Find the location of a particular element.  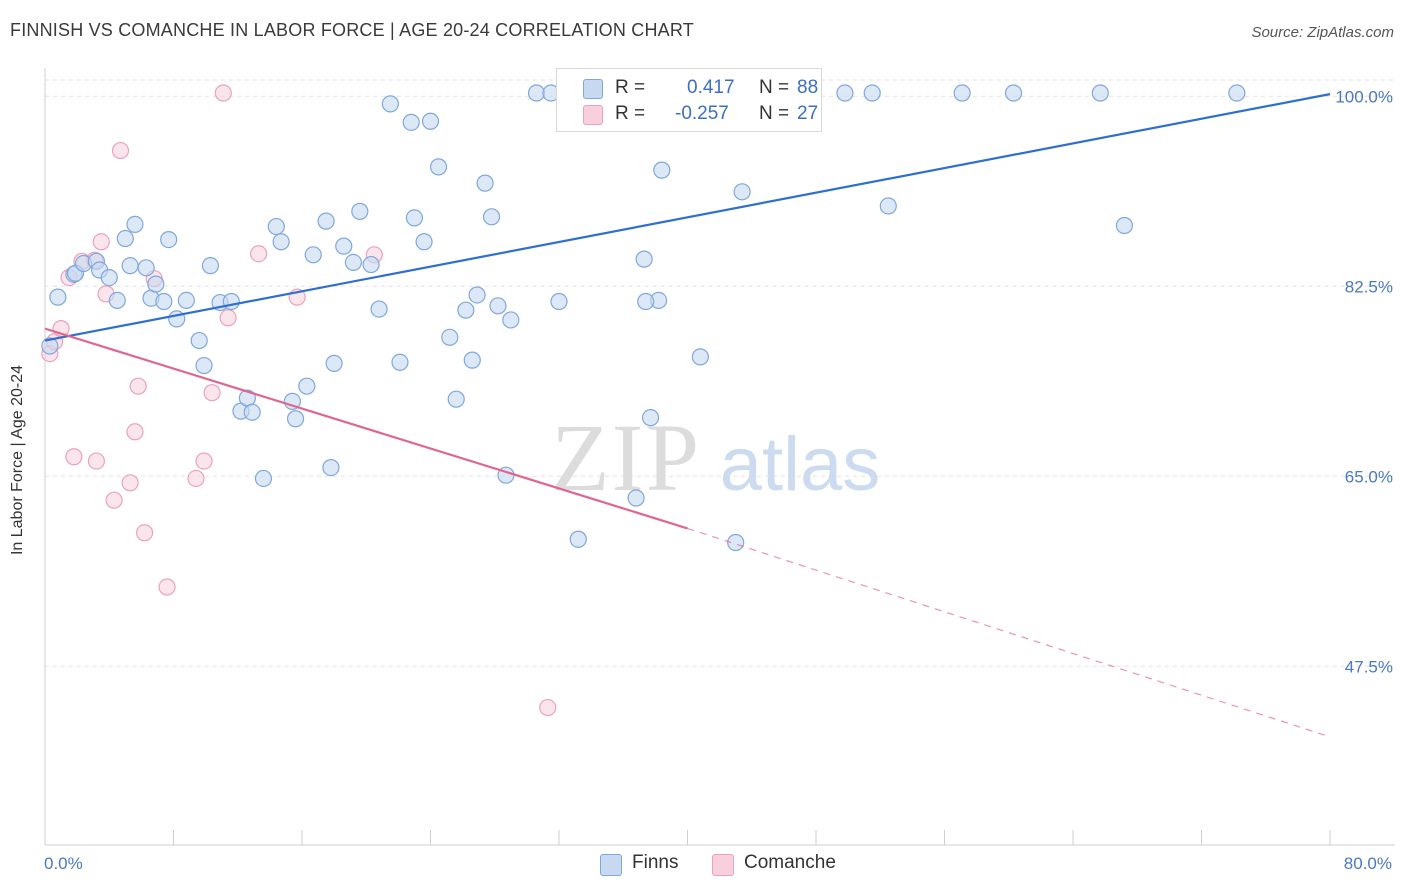

finns-r-label: R = is located at coordinates (630, 87).